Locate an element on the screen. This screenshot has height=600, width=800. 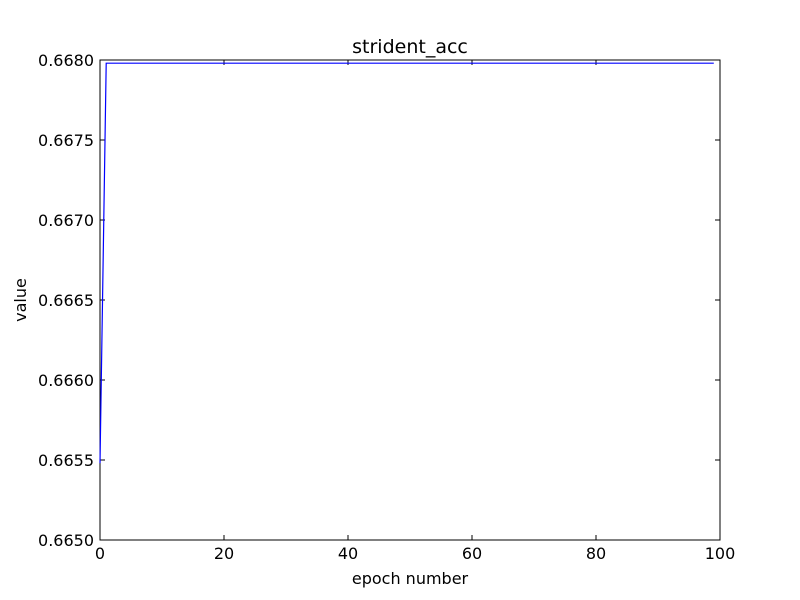
x-axis-label: epoch number is located at coordinates (410, 578).